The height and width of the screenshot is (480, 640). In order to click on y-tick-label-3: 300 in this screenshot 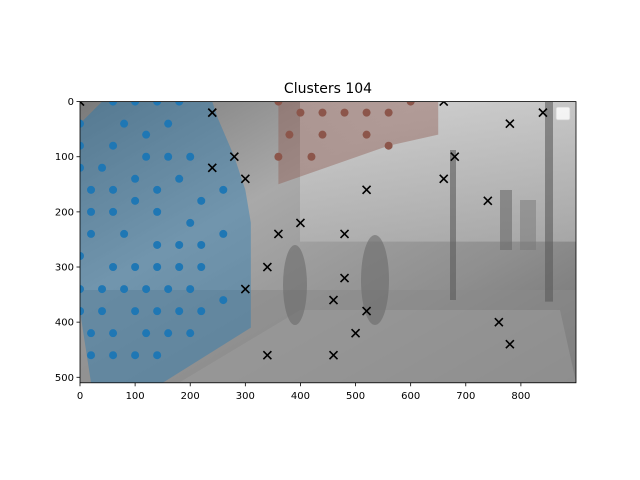, I will do `click(64, 268)`.